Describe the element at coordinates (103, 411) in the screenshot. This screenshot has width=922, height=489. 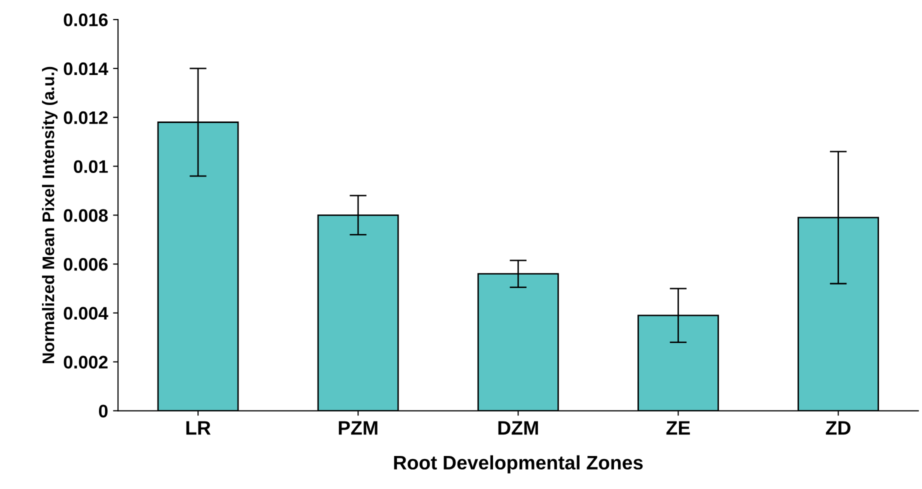
I see `y-tick-label: 0` at that location.